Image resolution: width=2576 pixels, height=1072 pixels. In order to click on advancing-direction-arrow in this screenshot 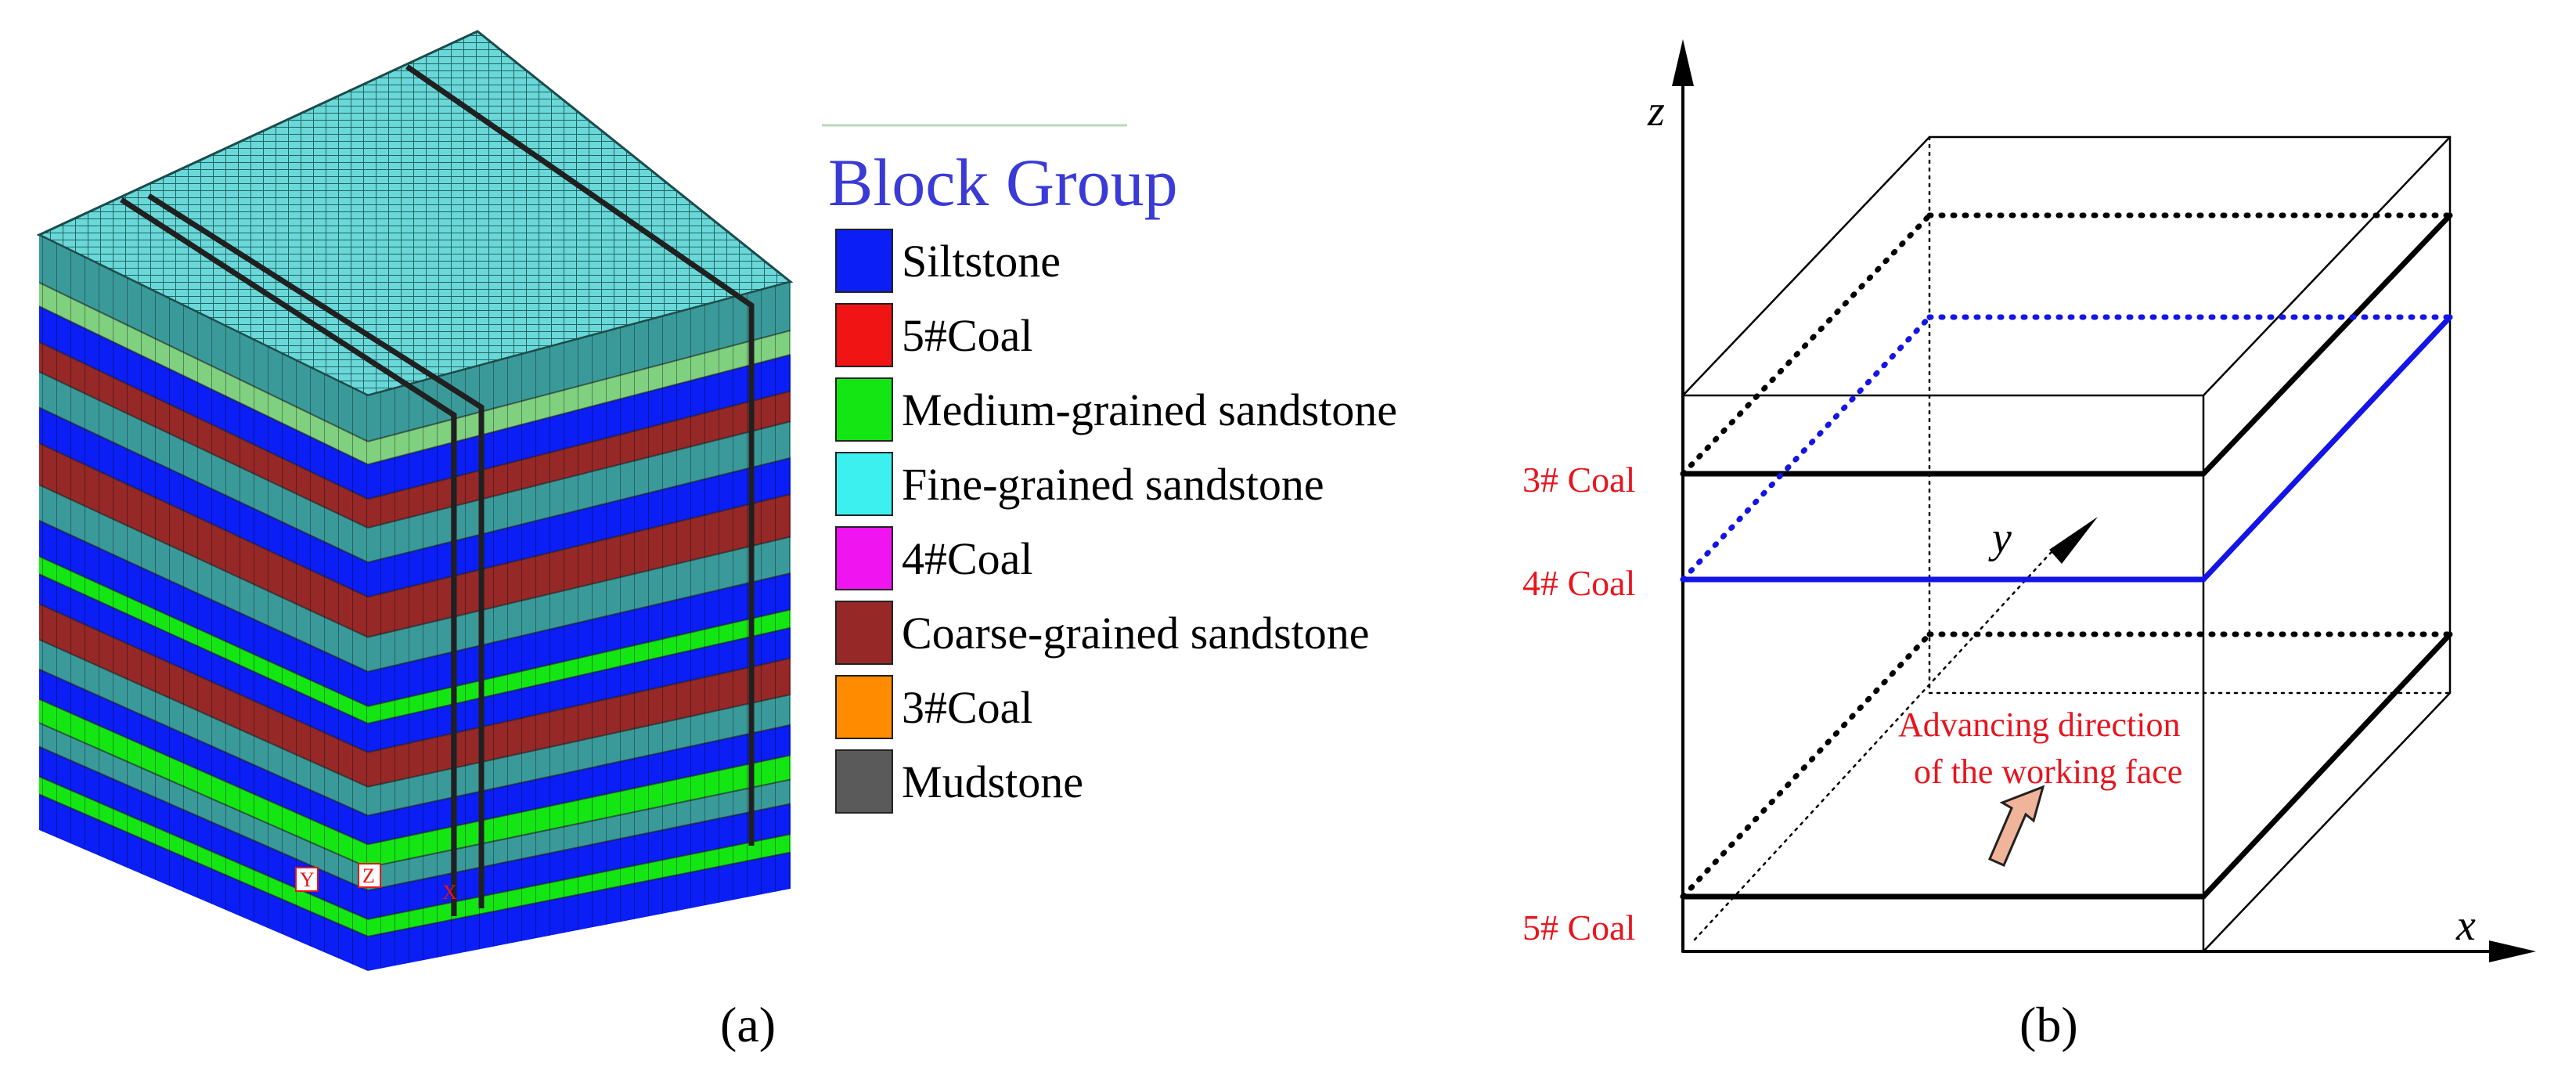, I will do `click(2016, 826)`.